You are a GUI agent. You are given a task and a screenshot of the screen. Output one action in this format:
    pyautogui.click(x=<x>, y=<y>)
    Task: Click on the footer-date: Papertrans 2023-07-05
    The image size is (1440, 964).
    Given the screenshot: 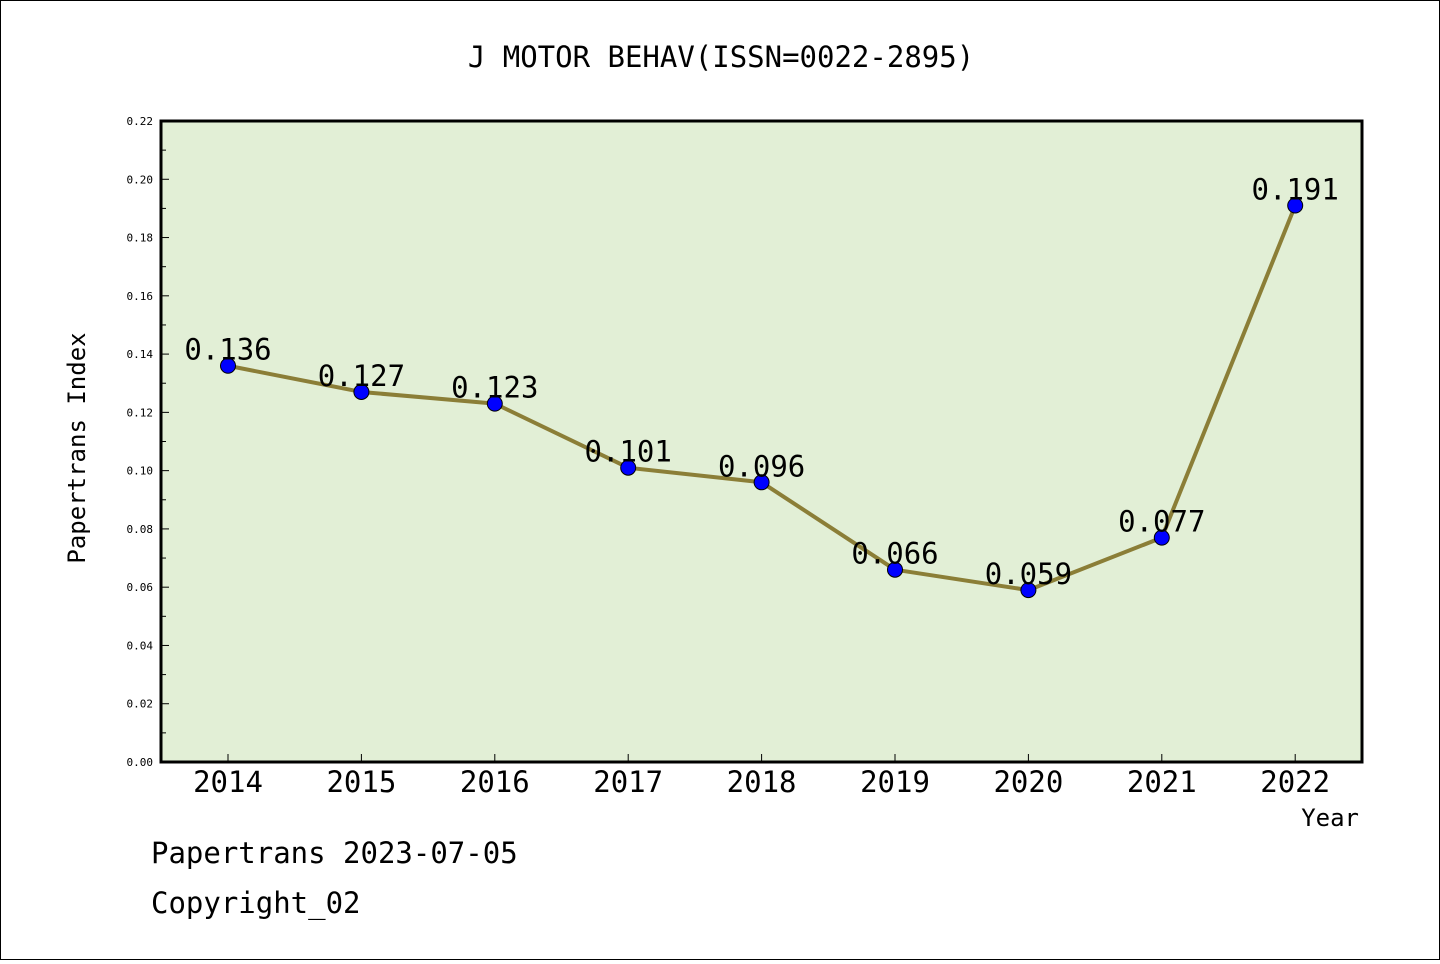 What is the action you would take?
    pyautogui.click(x=334, y=853)
    